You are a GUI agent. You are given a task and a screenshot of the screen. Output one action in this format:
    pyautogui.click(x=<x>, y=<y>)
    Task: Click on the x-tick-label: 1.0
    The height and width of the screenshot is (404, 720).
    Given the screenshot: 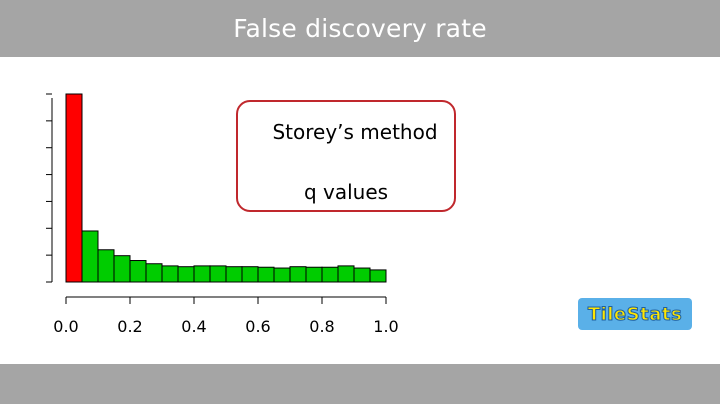 What is the action you would take?
    pyautogui.click(x=385, y=326)
    